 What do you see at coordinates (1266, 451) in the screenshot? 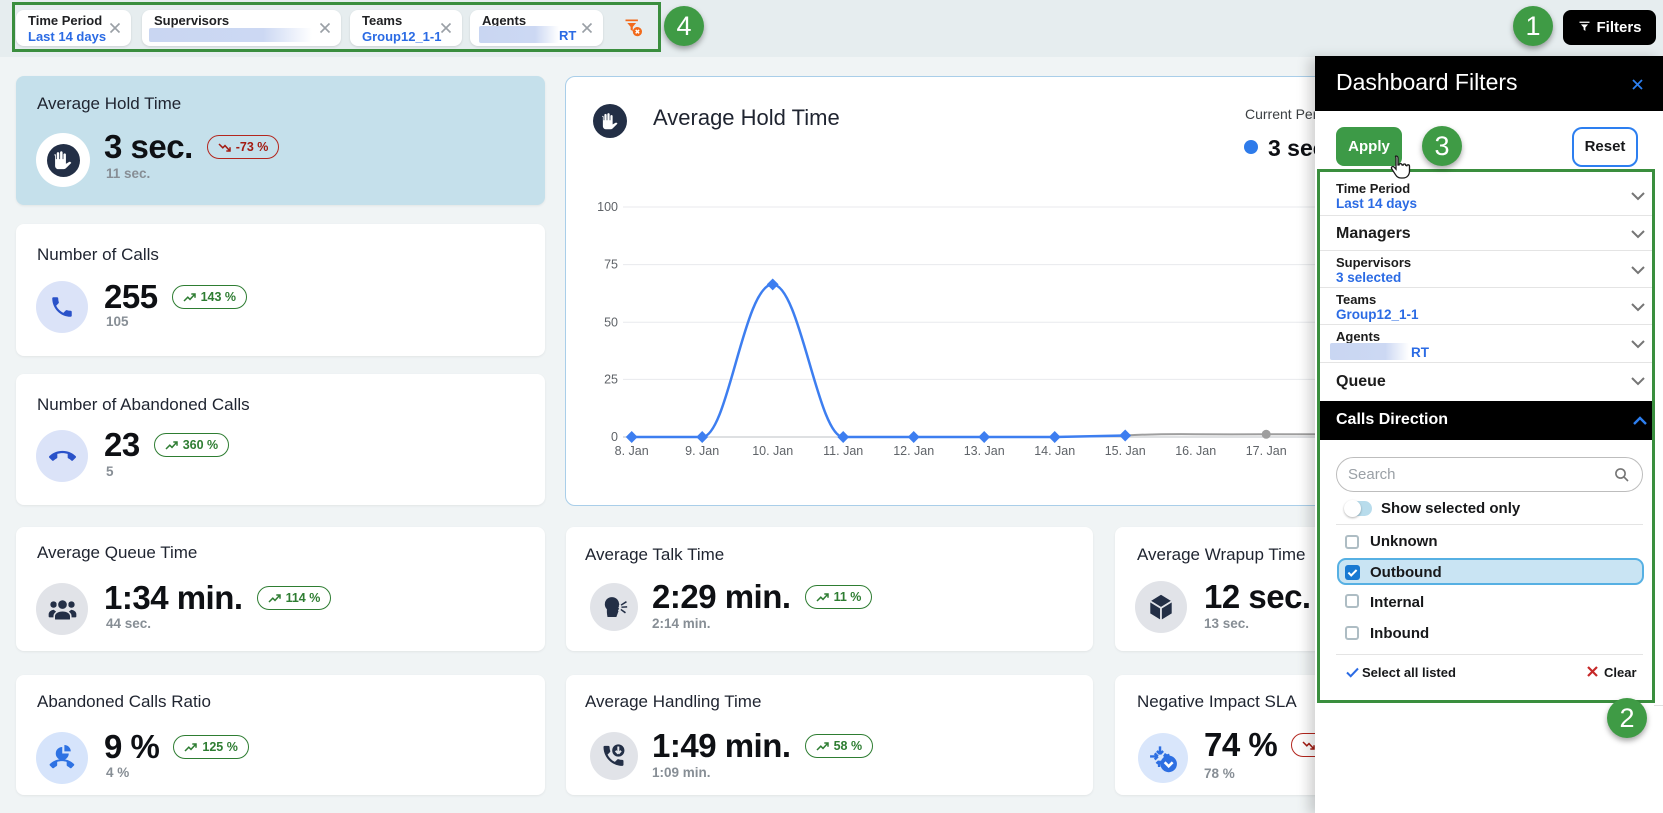
I see `svg-text: 17. Jan` at bounding box center [1266, 451].